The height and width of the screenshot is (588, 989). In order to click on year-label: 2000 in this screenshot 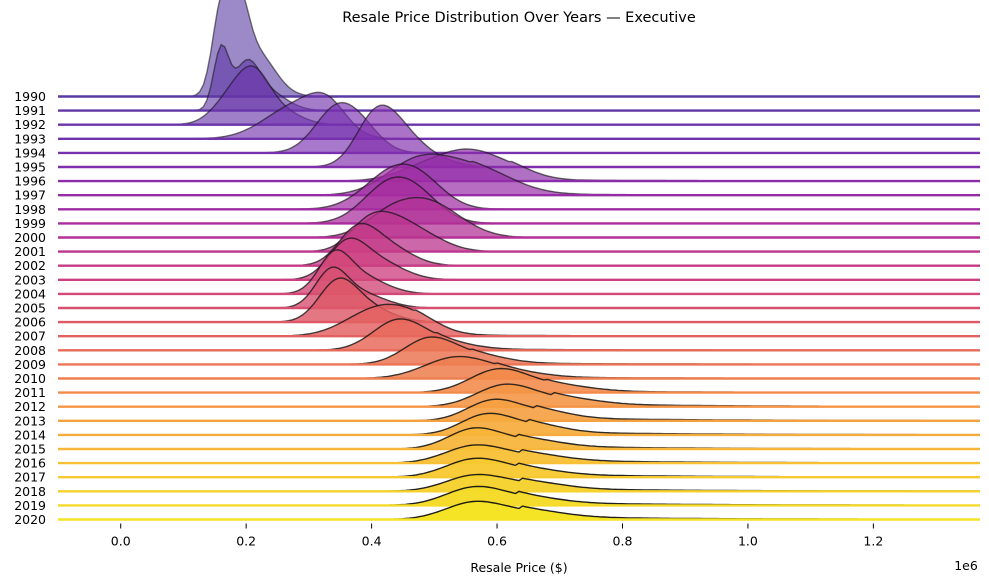, I will do `click(30, 237)`.